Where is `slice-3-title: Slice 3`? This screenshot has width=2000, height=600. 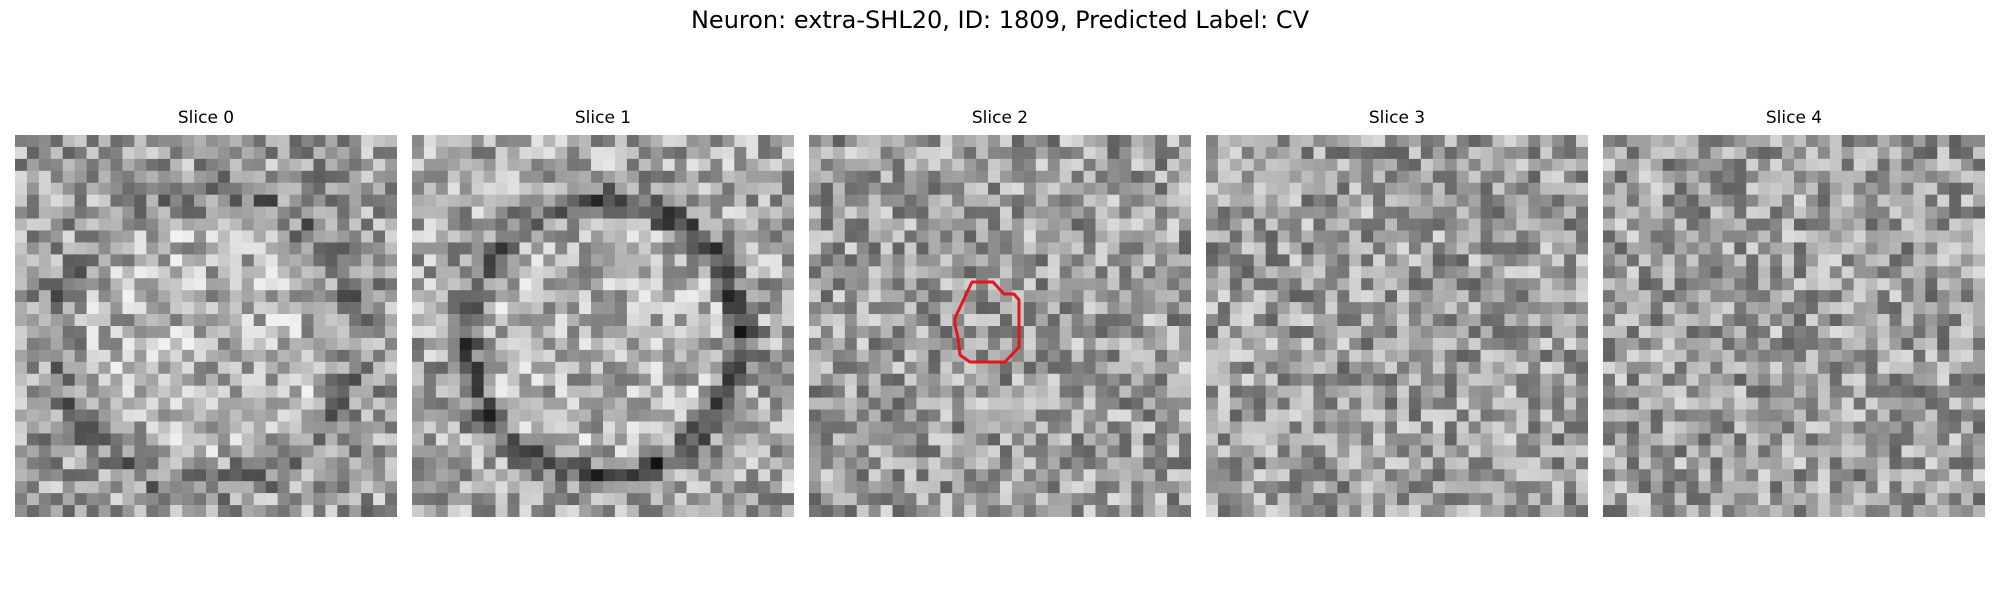 slice-3-title: Slice 3 is located at coordinates (1397, 118).